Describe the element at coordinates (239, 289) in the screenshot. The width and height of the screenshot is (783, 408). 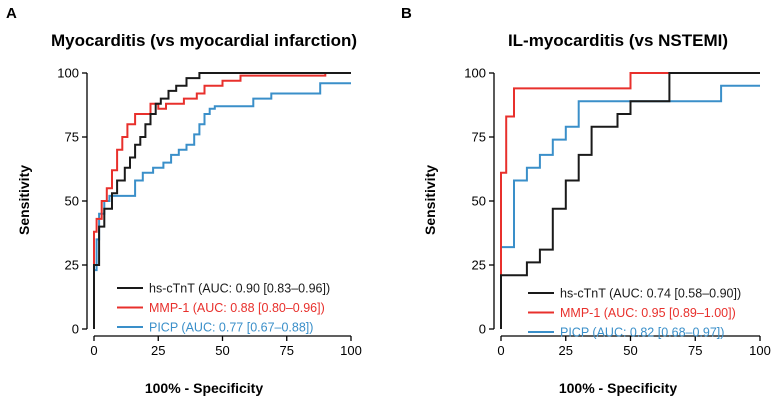
I see `legend-entry: hs-cTnT (AUC: 0.90 [0.83–0.96])` at that location.